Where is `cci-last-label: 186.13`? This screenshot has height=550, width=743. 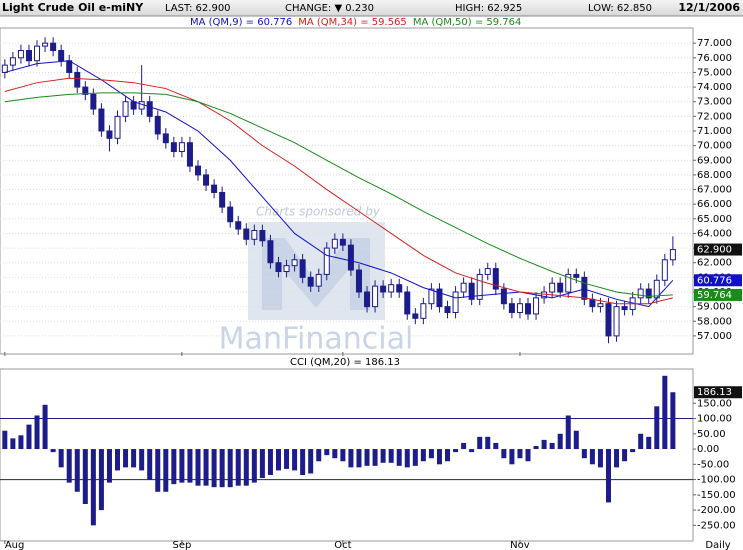
cci-last-label: 186.13 is located at coordinates (714, 392).